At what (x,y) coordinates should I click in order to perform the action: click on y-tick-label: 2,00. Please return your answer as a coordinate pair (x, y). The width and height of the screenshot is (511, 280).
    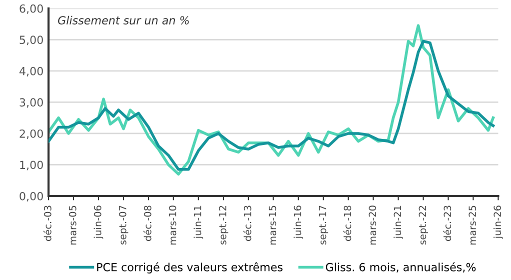
    Looking at the image, I should click on (31, 134).